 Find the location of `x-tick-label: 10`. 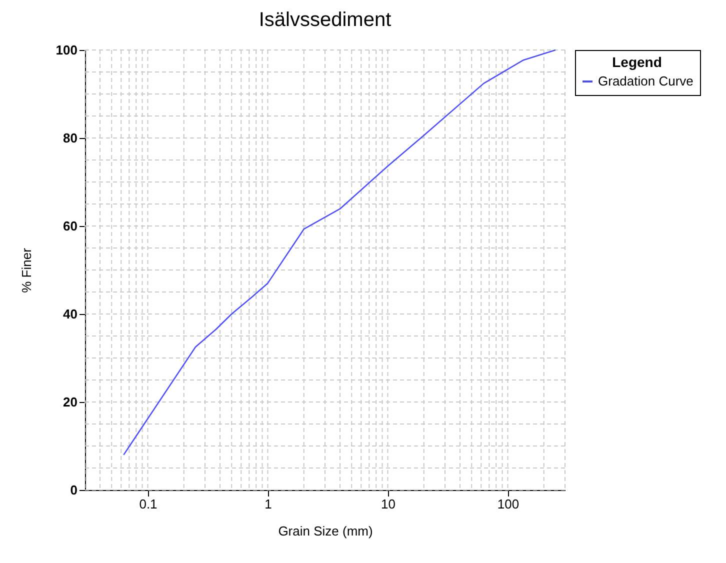

x-tick-label: 10 is located at coordinates (388, 504).